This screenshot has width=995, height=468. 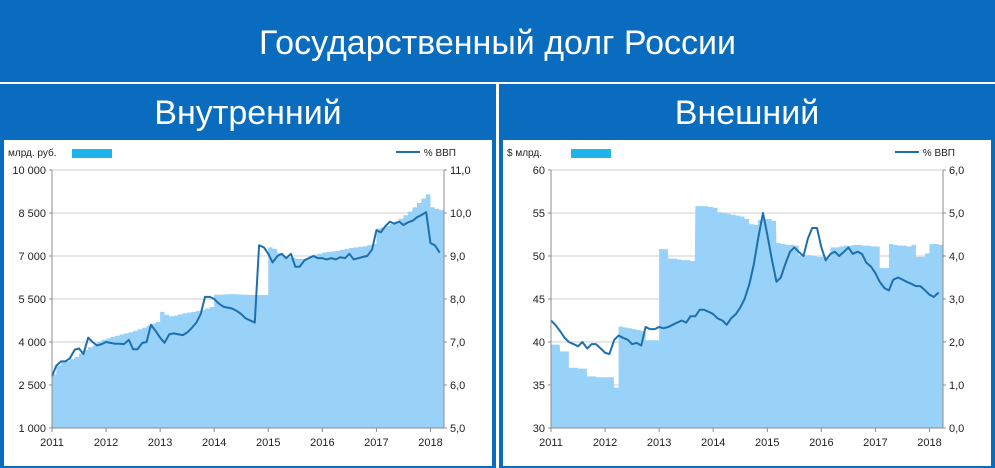 What do you see at coordinates (32, 153) in the screenshot?
I see `left-unit-label: млрд. руб.` at bounding box center [32, 153].